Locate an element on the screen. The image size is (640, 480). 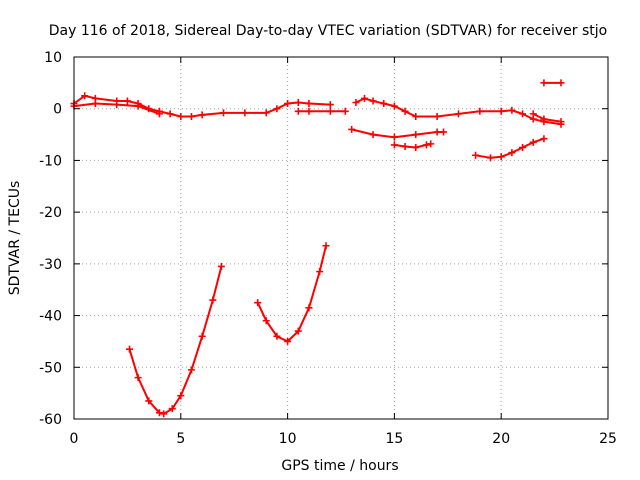
y-tick-label: -20 is located at coordinates (50, 213).